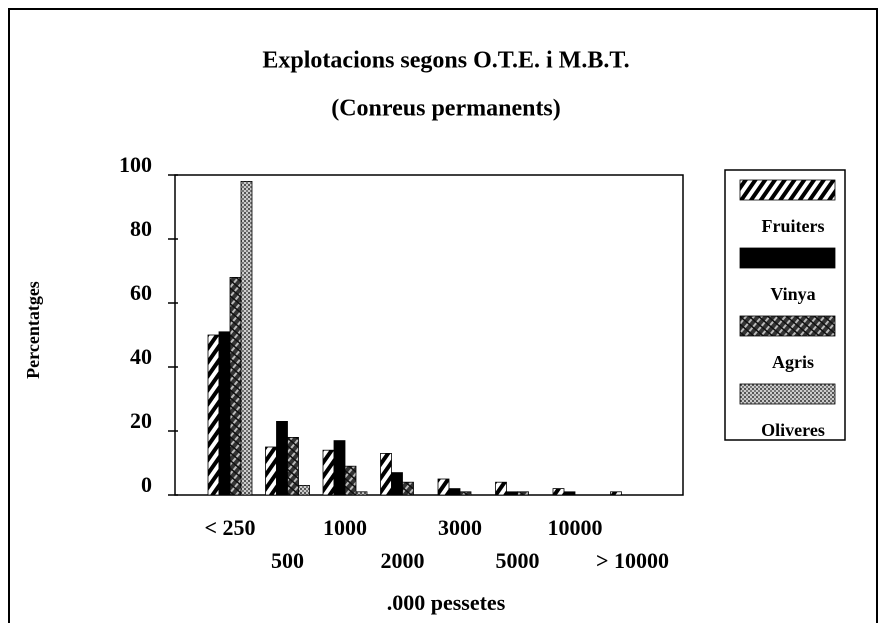 This screenshot has height=623, width=882. I want to click on x-tick-label: > 10000, so click(632, 560).